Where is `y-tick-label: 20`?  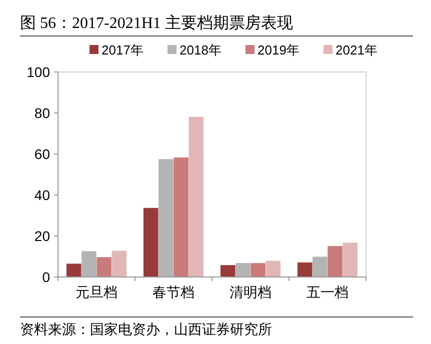 y-tick-label: 20 is located at coordinates (42, 236).